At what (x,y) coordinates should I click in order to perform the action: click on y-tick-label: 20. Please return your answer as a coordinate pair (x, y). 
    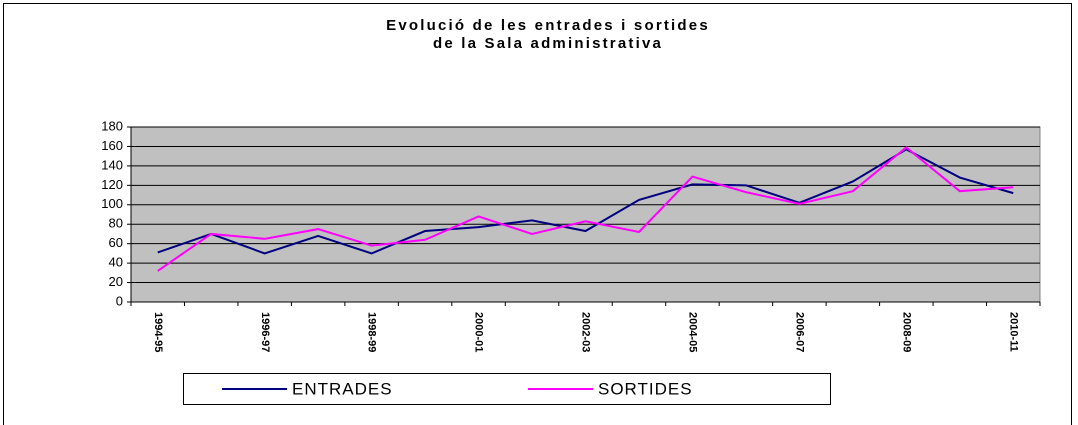
    Looking at the image, I should click on (116, 281).